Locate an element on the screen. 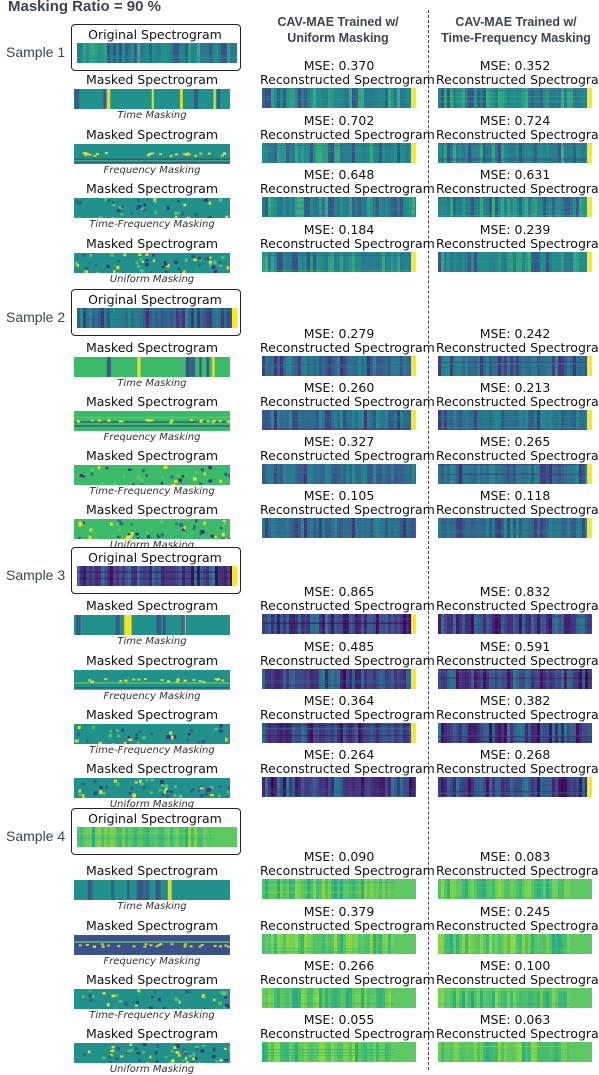 Image resolution: width=599 pixels, height=1075 pixels. mse-value-tf: MSE: 0.265 is located at coordinates (515, 441).